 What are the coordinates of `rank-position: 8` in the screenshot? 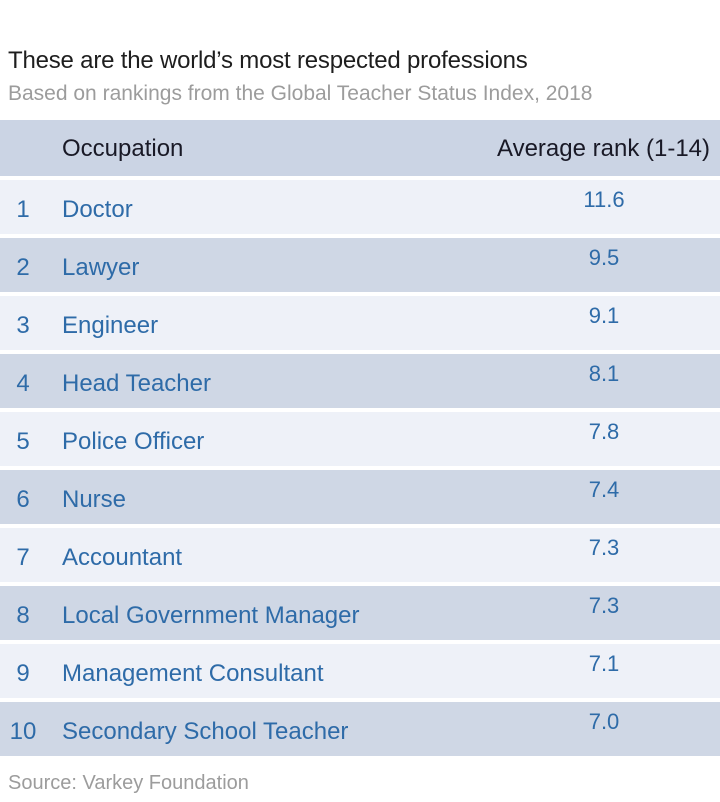 It's located at (23, 615).